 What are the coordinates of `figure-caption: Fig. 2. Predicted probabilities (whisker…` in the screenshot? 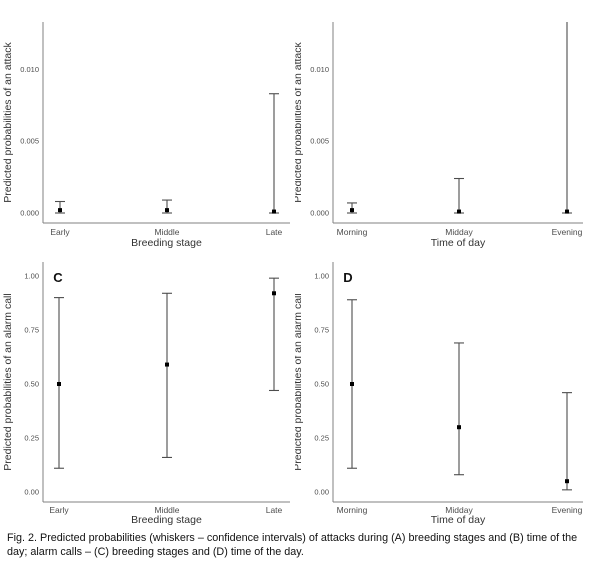 It's located at (292, 545).